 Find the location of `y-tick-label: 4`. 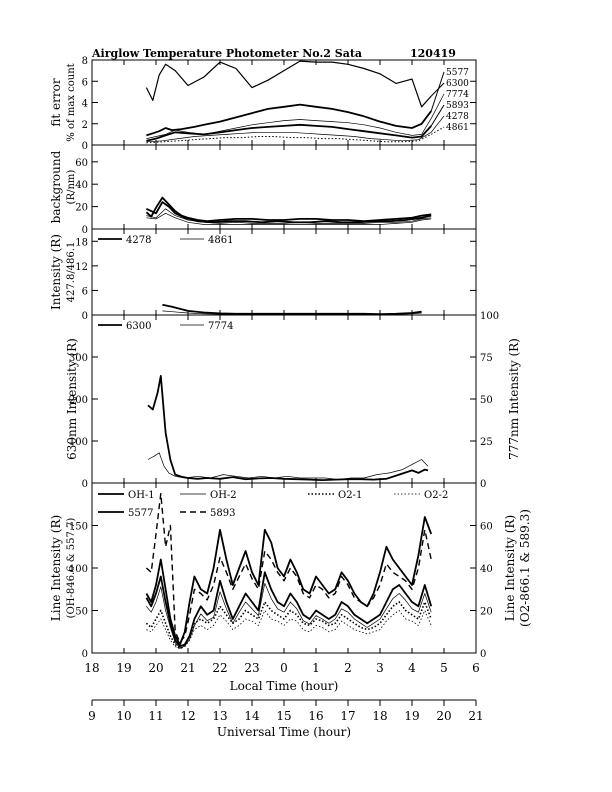

y-tick-label: 4 is located at coordinates (85, 104).